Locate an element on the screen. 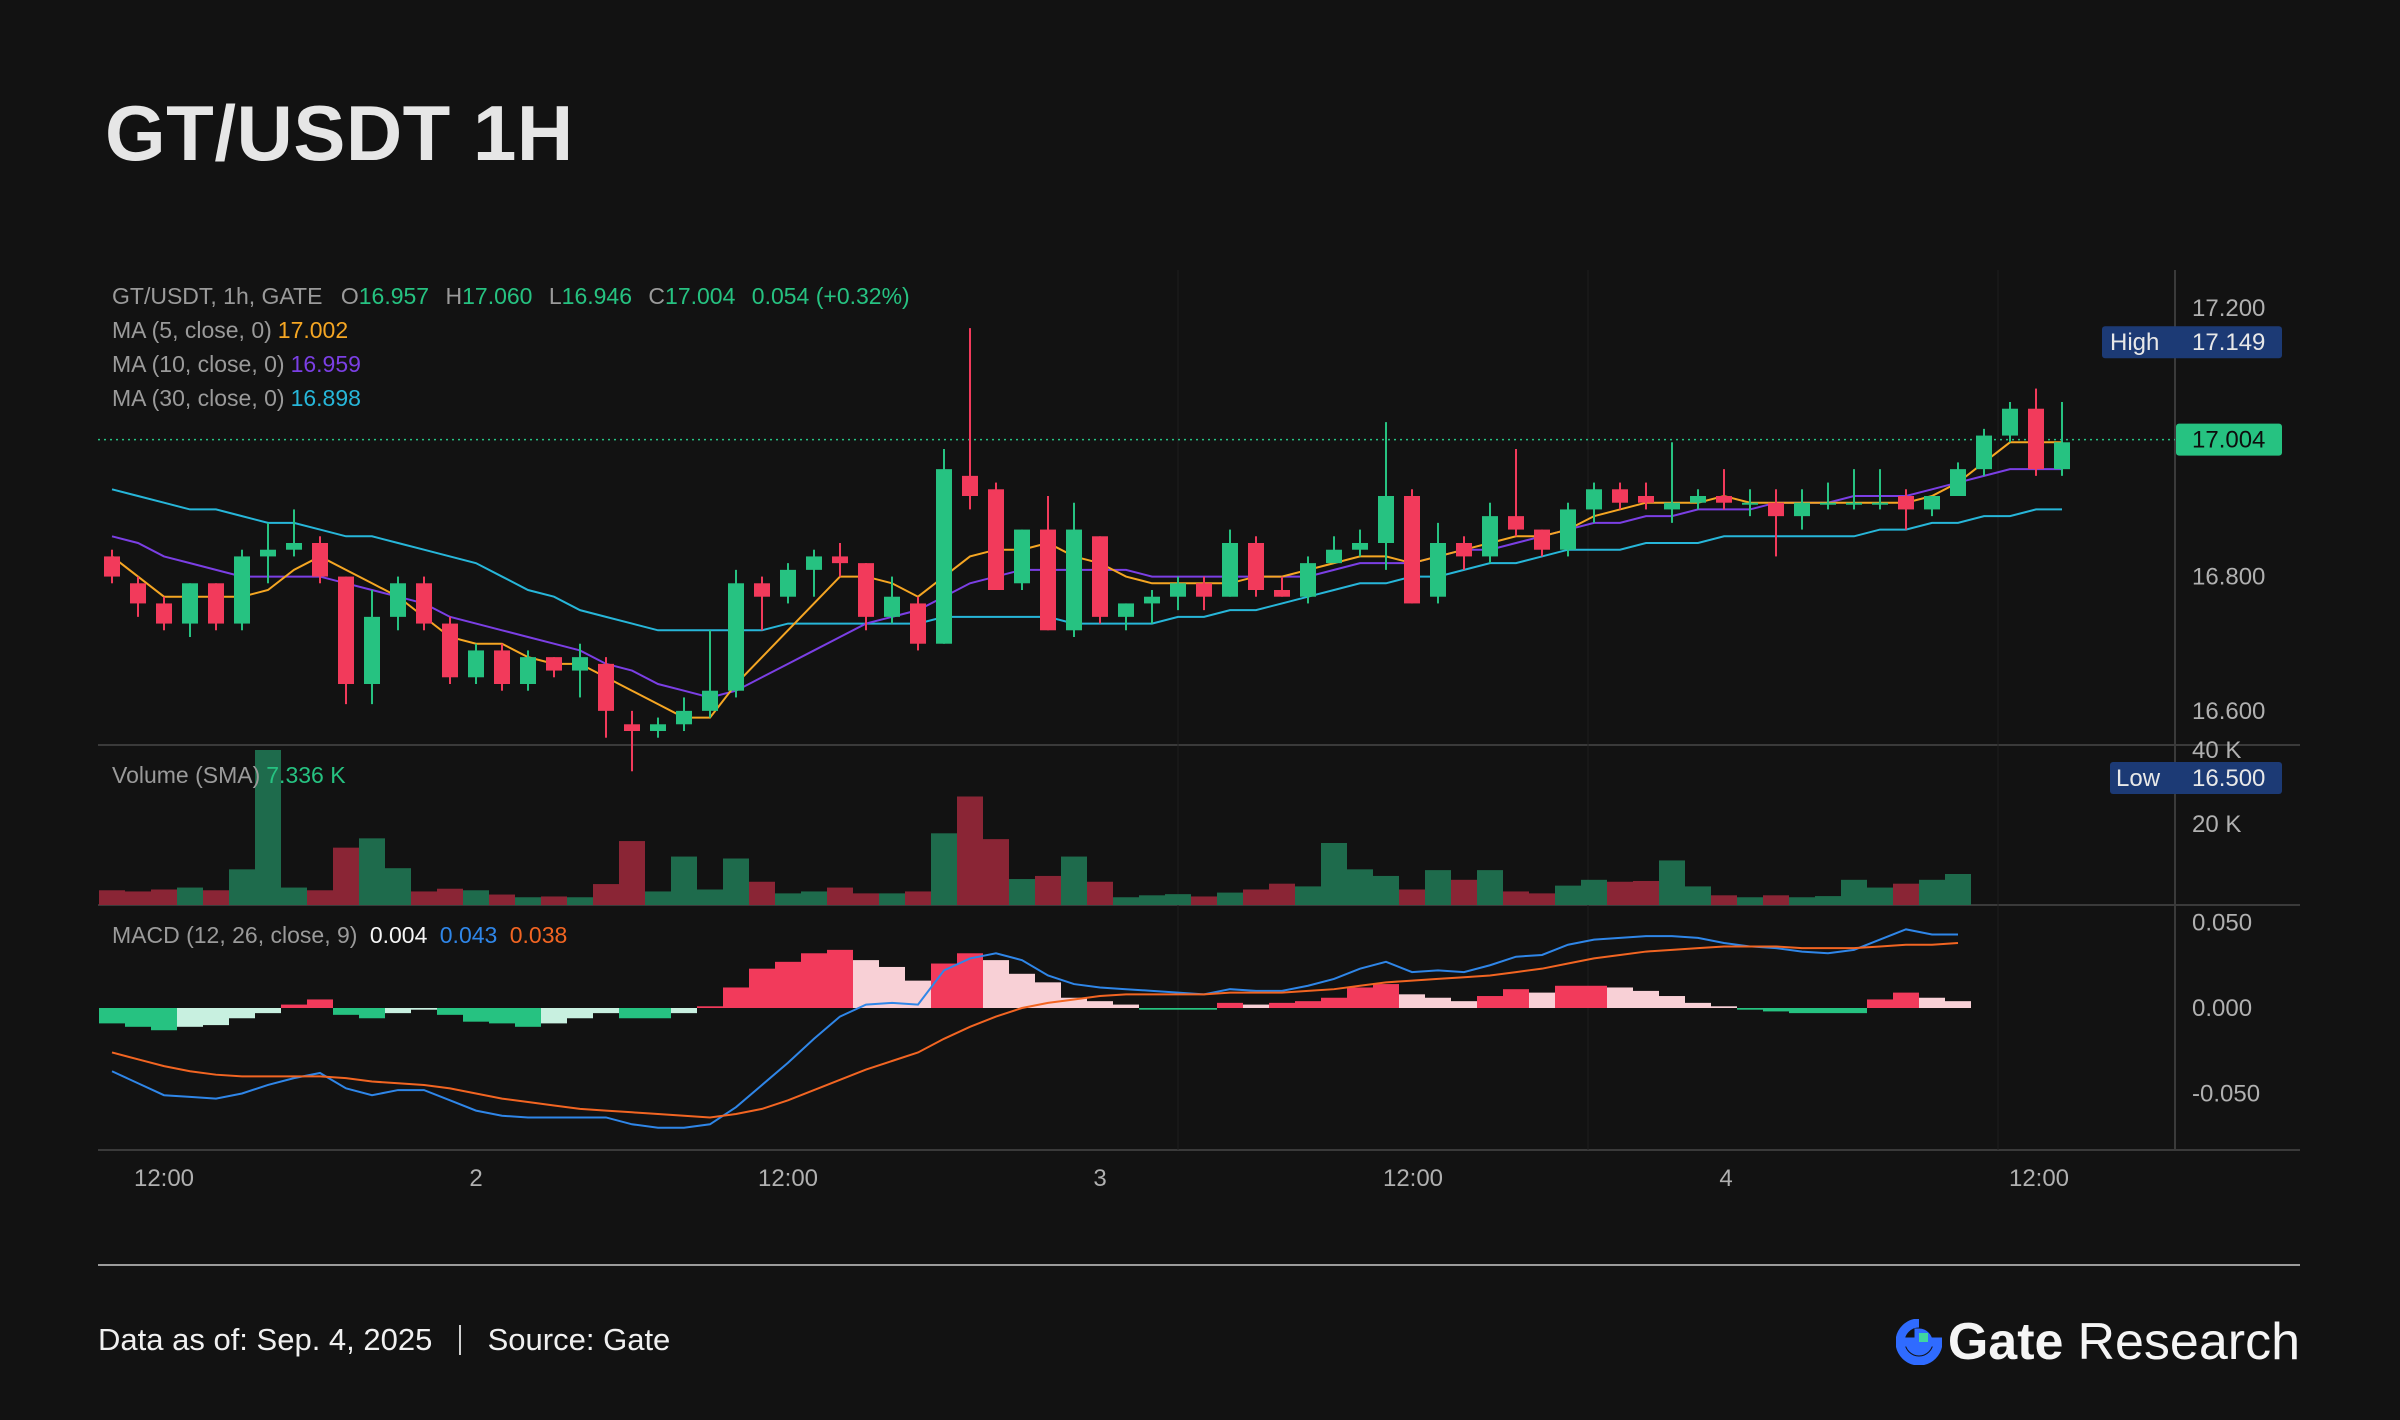  high-badge-value: 17.149 is located at coordinates (2228, 342).